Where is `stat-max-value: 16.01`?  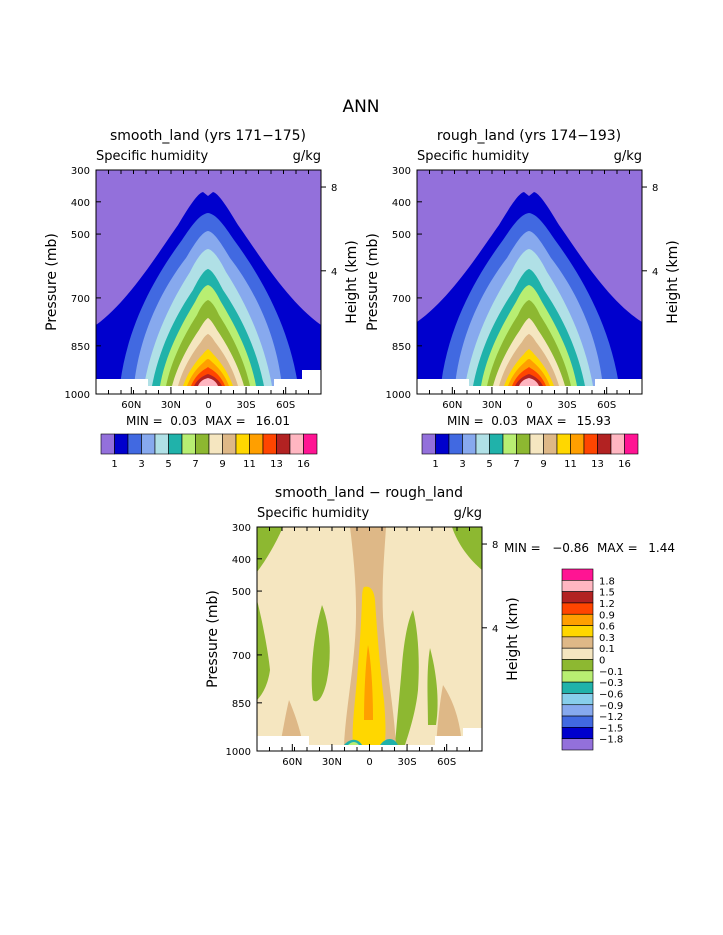 stat-max-value: 16.01 is located at coordinates (273, 421).